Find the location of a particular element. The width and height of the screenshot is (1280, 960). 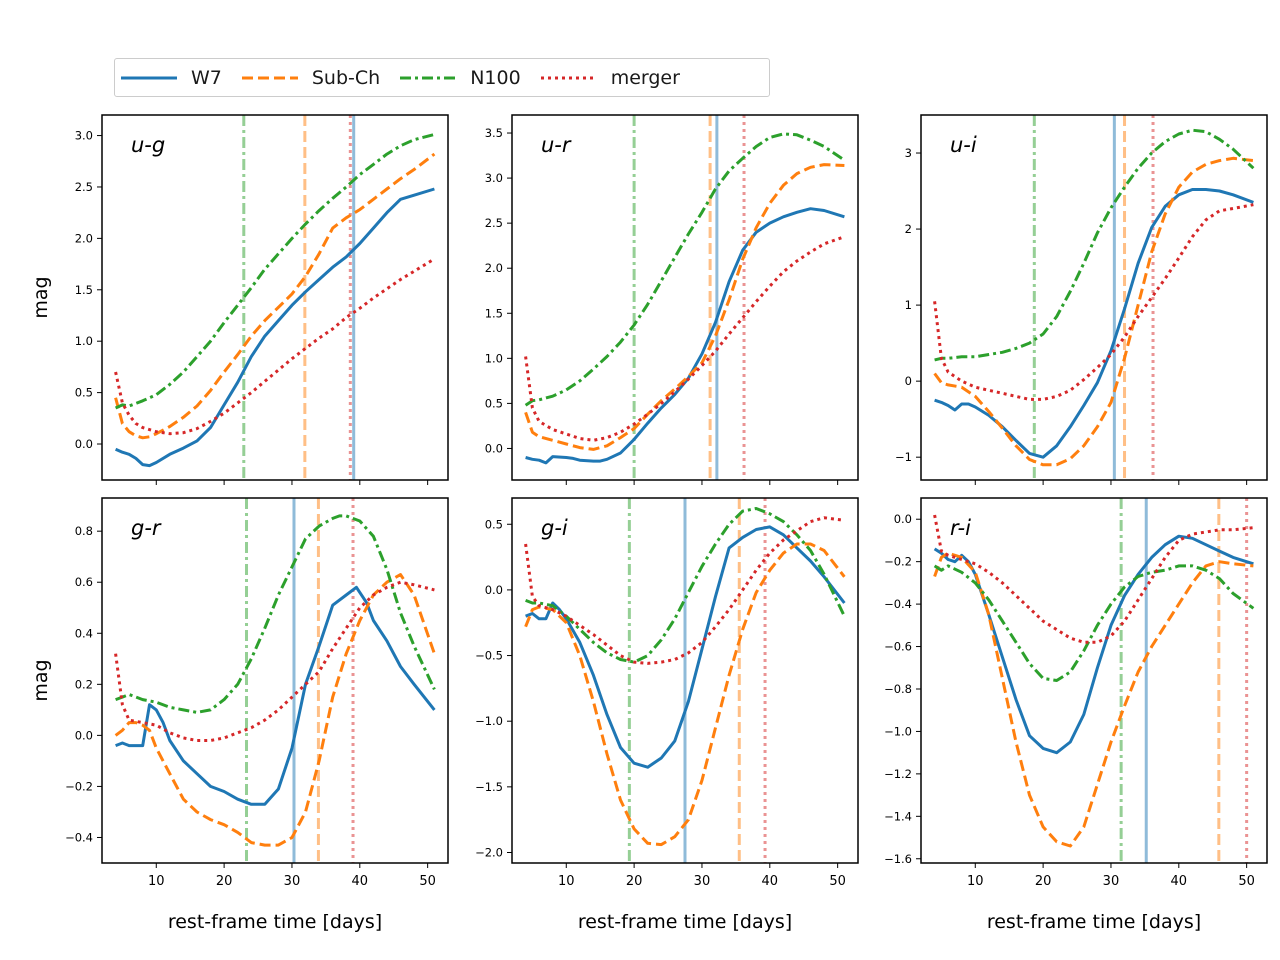

y-tick-label: 0.8 is located at coordinates (84, 531).